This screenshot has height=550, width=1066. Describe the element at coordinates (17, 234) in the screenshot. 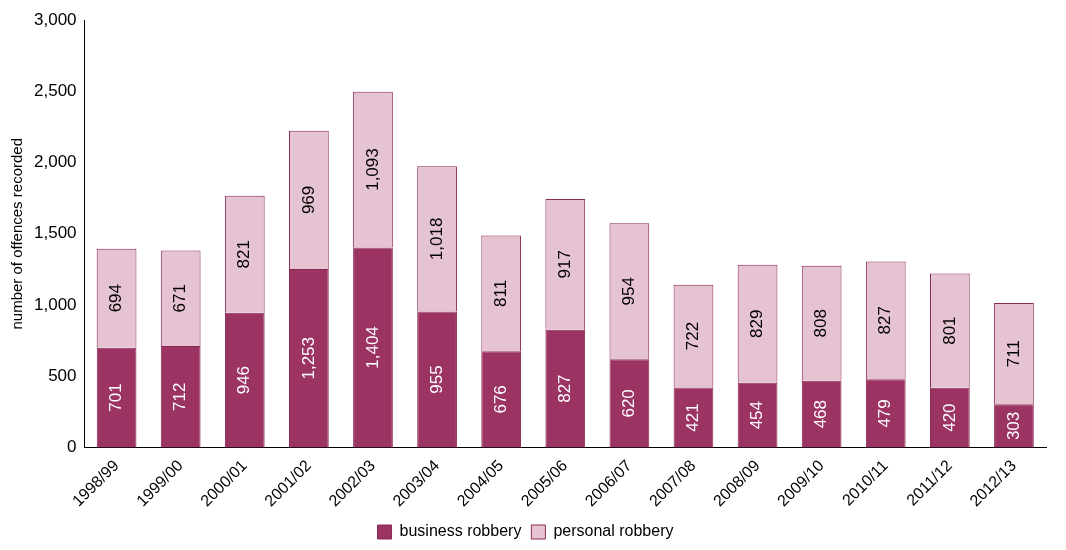

I see `y-axis-title: number of offences recorded` at that location.